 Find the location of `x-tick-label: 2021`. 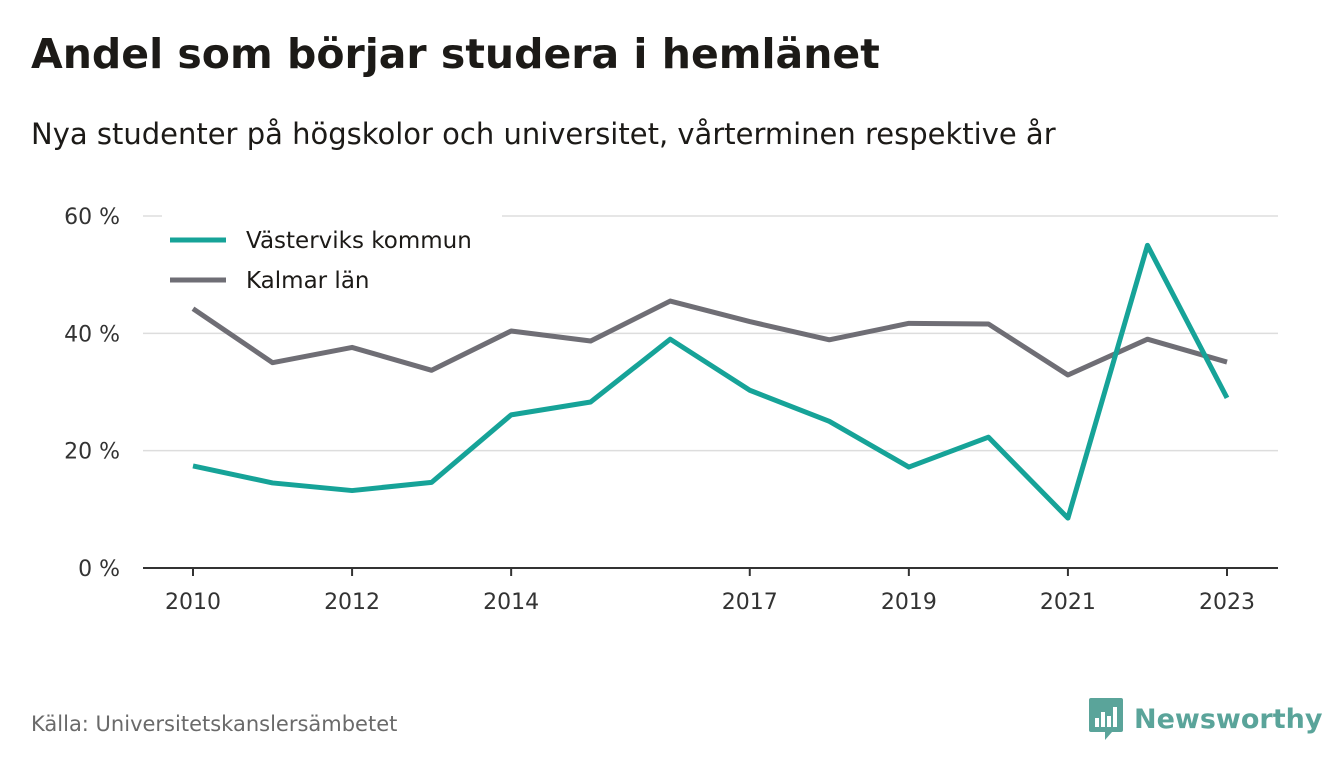

x-tick-label: 2021 is located at coordinates (1068, 602).